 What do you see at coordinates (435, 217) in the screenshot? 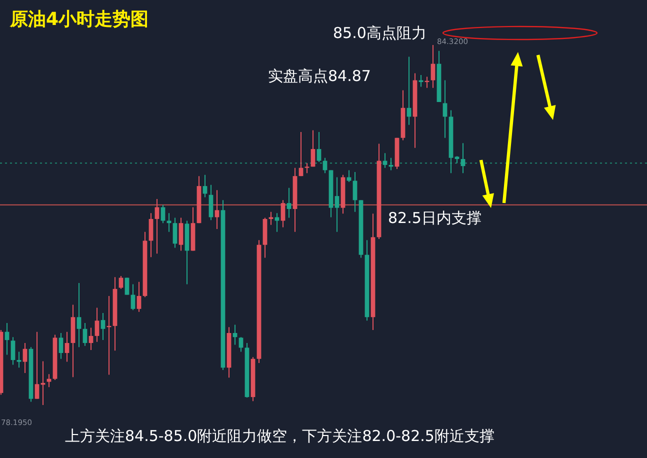
I see `ref-line-label: 82.5日内支撑` at bounding box center [435, 217].